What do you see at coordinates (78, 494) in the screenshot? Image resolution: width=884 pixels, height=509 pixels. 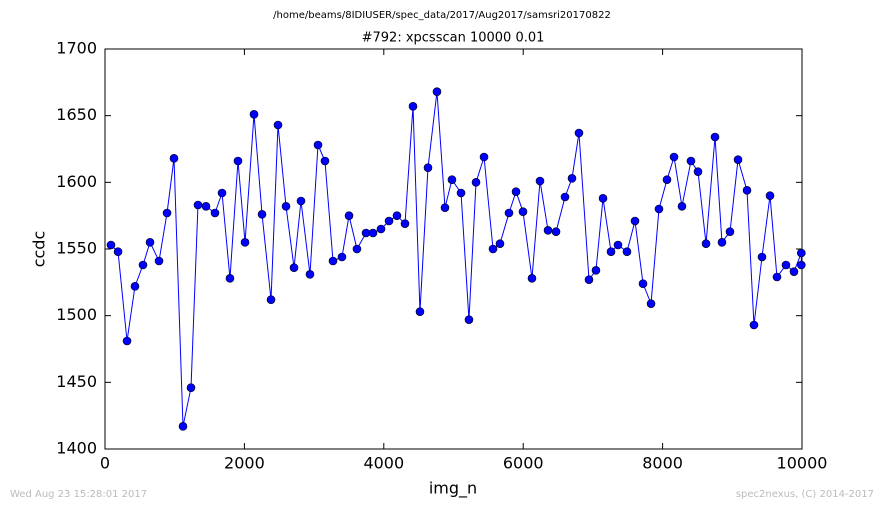 I see `footer-date: Wed Aug 23 15:28:01 2017` at bounding box center [78, 494].